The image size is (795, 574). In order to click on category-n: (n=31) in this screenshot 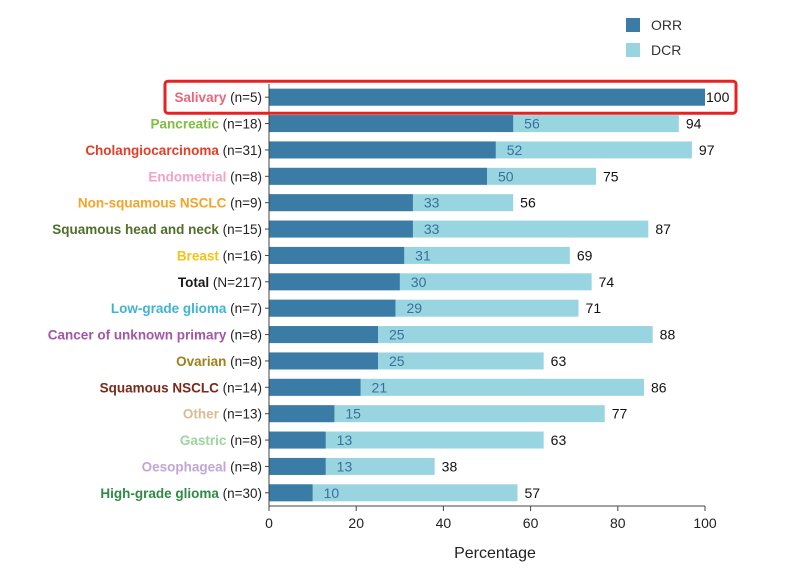, I will do `click(240, 150)`.